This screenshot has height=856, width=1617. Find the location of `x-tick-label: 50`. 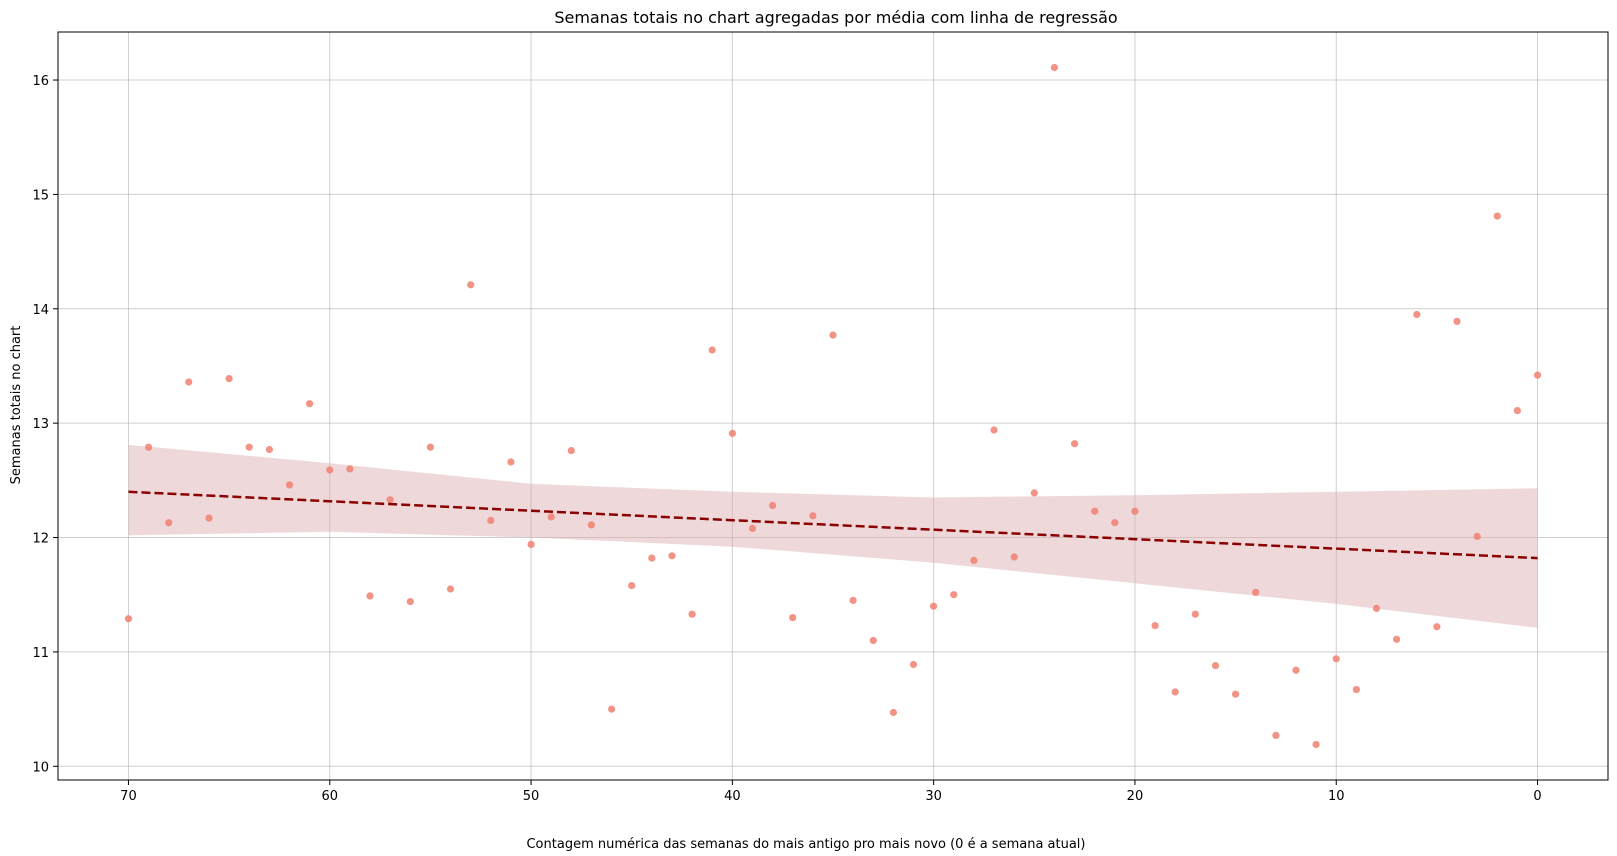

x-tick-label: 50 is located at coordinates (531, 796).